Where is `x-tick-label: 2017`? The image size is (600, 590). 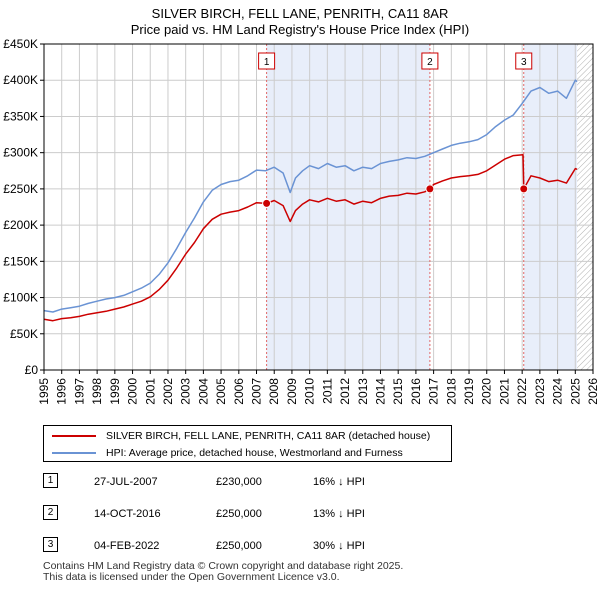
x-tick-label: 2017 is located at coordinates (434, 391).